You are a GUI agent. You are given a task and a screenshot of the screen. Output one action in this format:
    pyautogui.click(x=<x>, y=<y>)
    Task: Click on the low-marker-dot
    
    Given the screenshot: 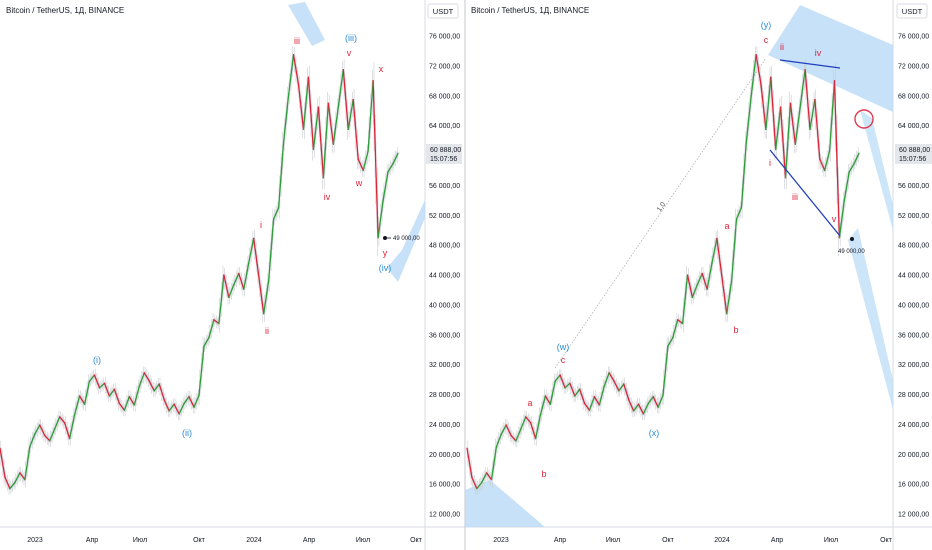 What is the action you would take?
    pyautogui.click(x=852, y=239)
    